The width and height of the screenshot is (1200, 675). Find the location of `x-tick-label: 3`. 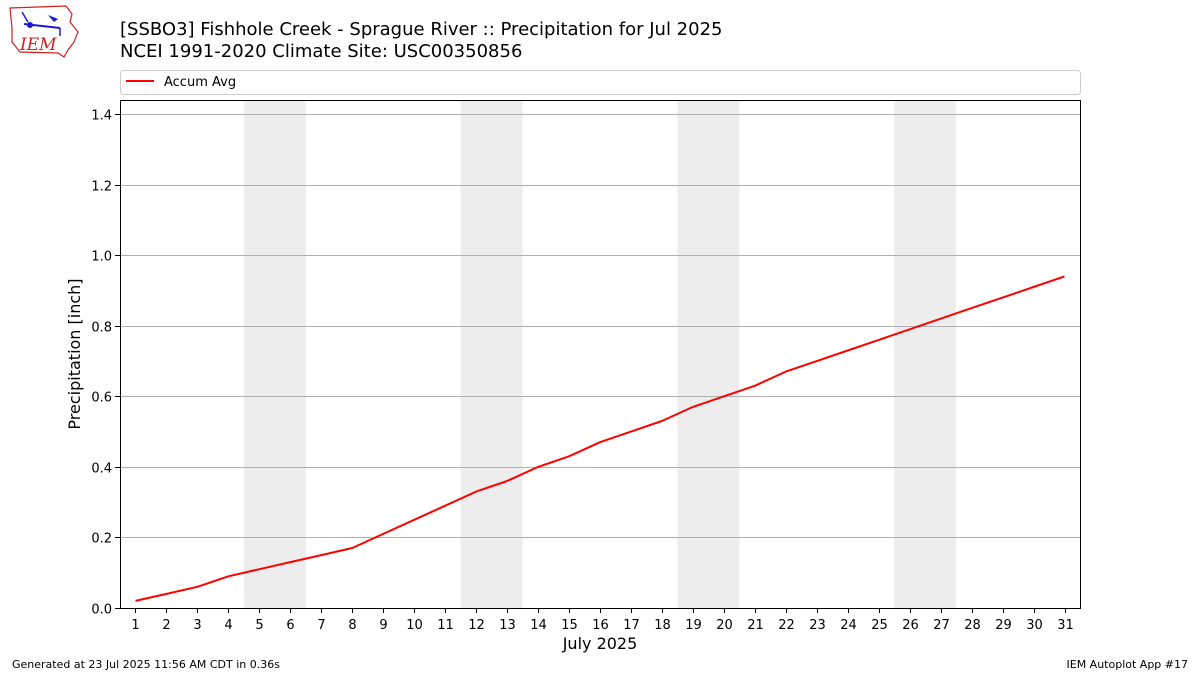

x-tick-label: 3 is located at coordinates (197, 625).